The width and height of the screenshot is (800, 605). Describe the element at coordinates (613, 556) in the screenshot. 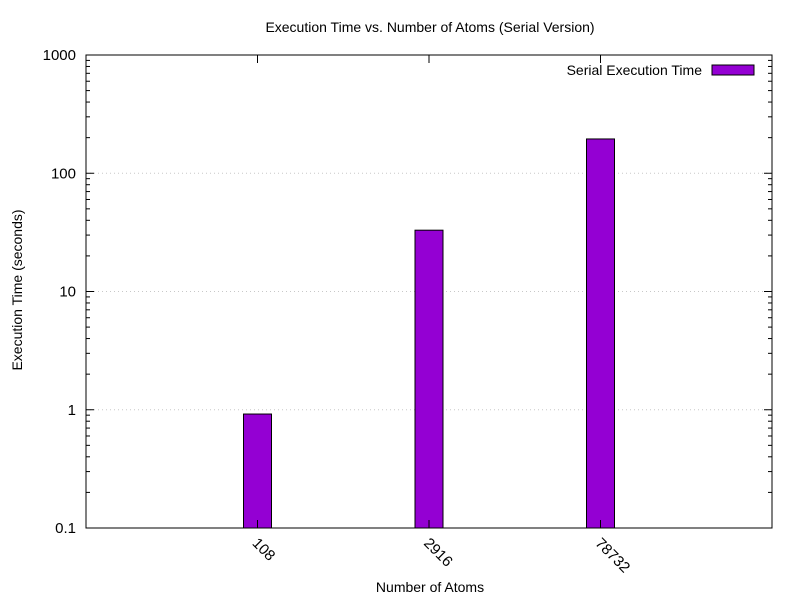

I see `x-tick-label: 78732` at that location.